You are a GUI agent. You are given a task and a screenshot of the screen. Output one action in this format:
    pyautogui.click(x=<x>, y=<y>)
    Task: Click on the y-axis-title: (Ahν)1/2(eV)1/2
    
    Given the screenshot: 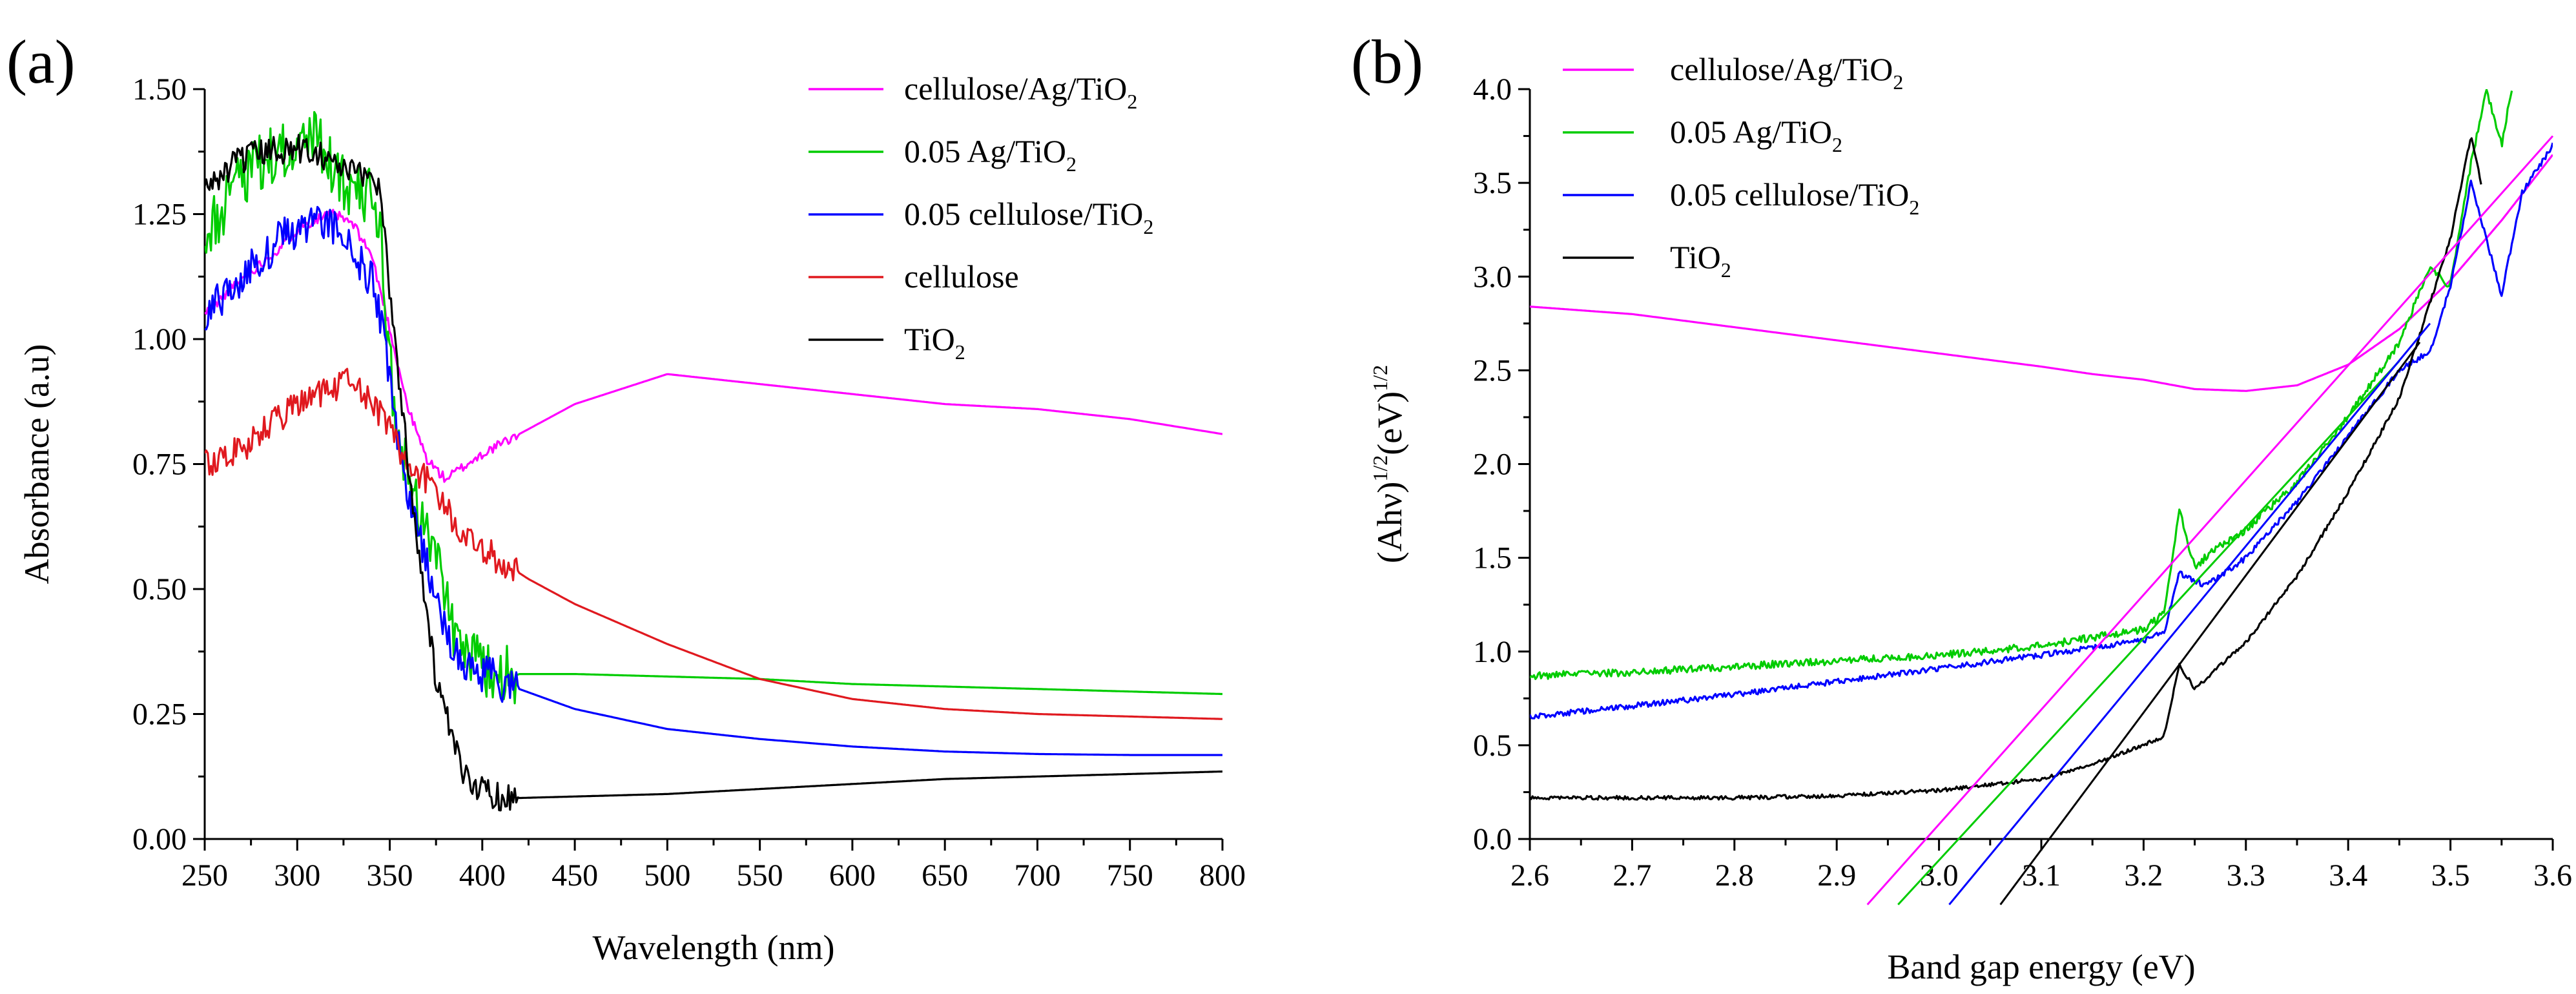 What is the action you would take?
    pyautogui.click(x=1388, y=464)
    